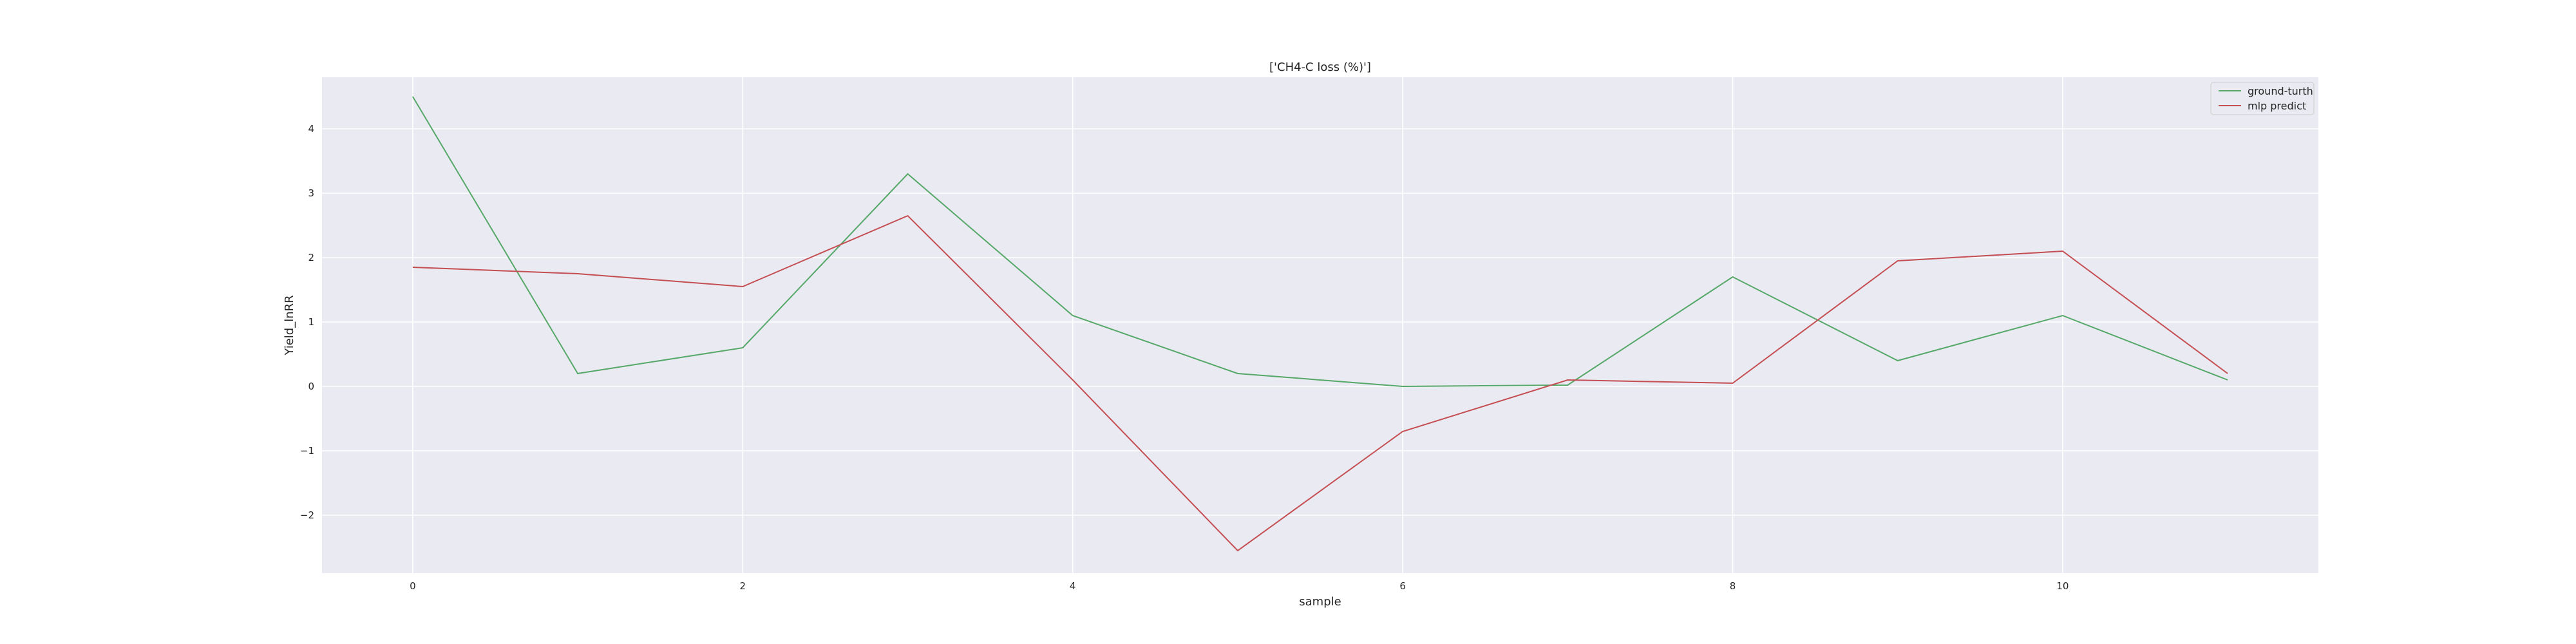 Image resolution: width=2576 pixels, height=644 pixels. What do you see at coordinates (311, 193) in the screenshot?
I see `y-tick-label: 3` at bounding box center [311, 193].